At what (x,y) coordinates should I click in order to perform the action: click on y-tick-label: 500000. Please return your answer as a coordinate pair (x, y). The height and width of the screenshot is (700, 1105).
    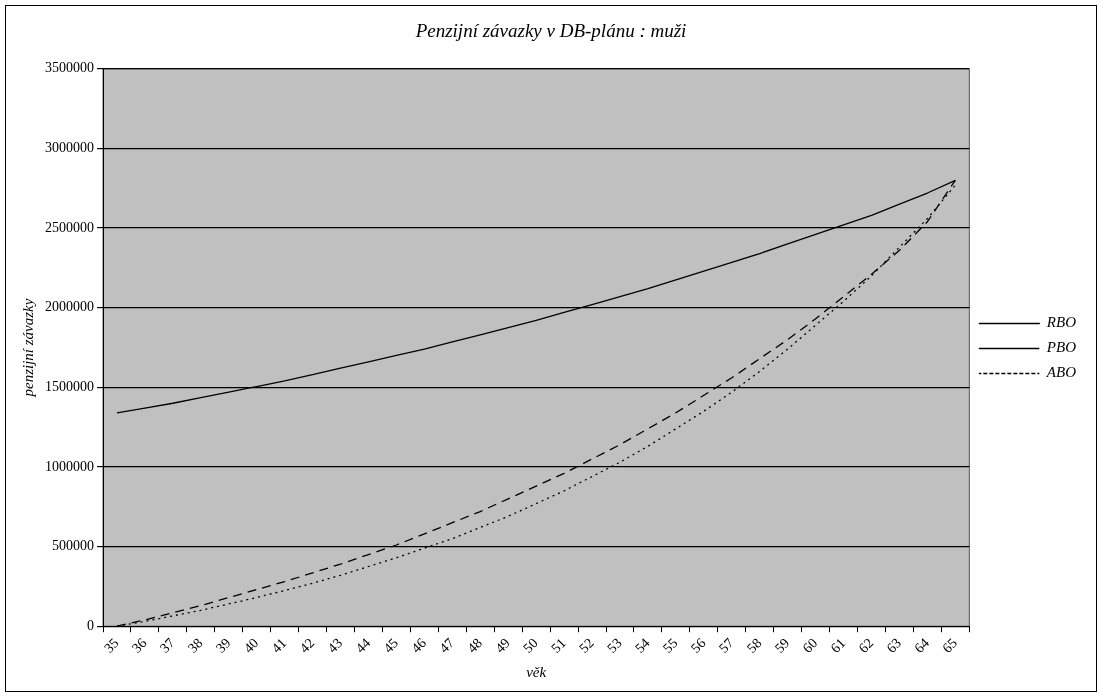
    Looking at the image, I should click on (73, 546).